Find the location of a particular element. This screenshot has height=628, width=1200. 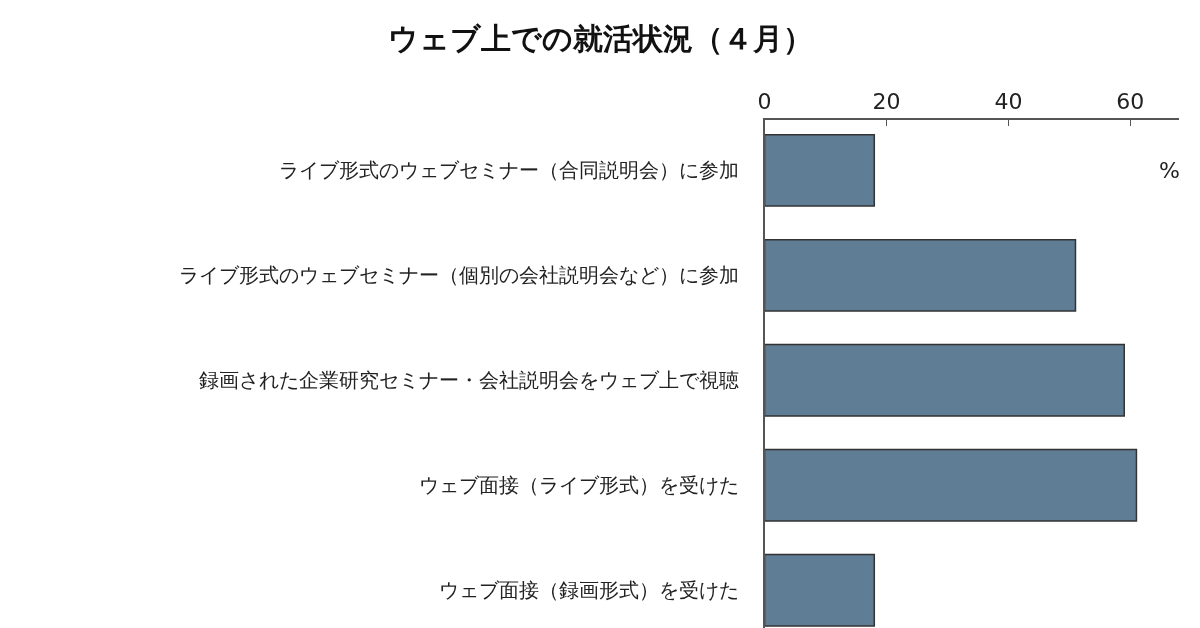

x-tick-label: 0 is located at coordinates (764, 102).